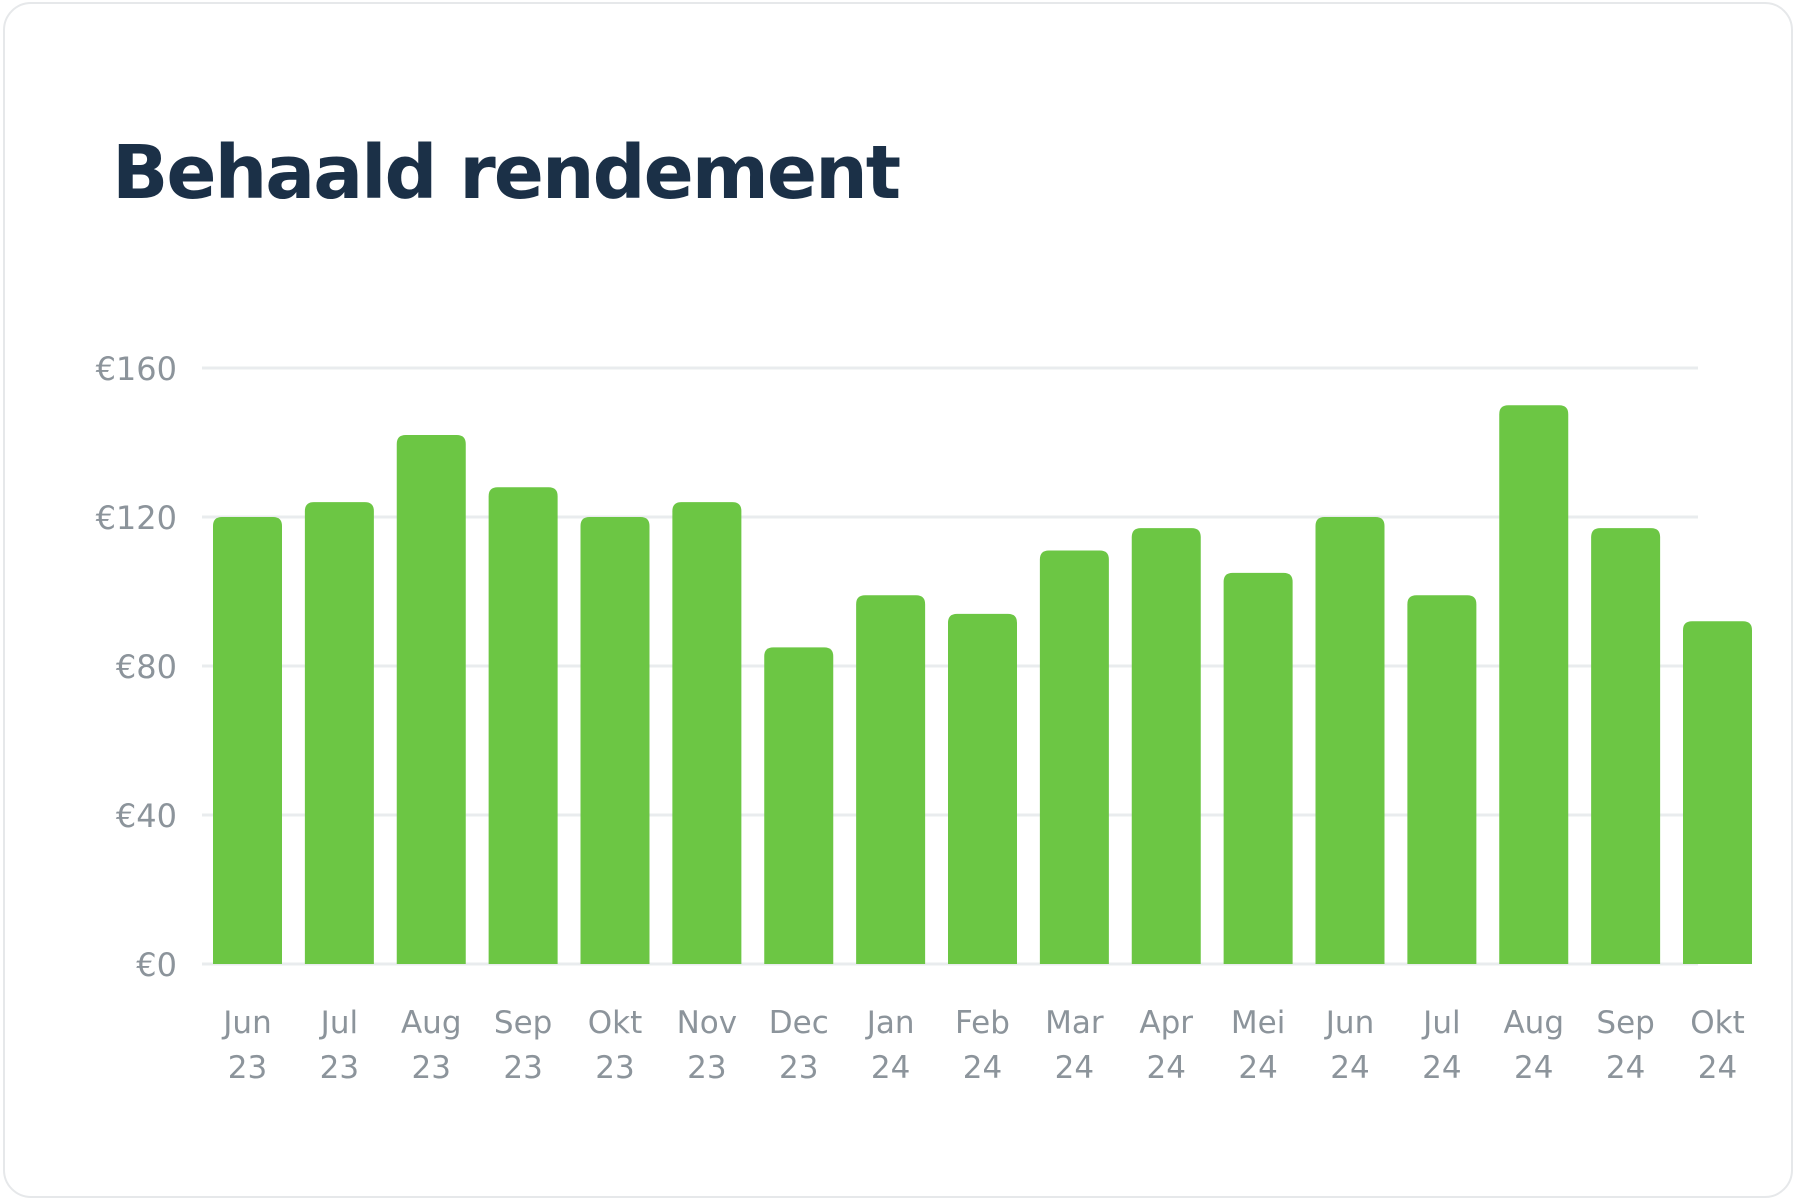 The height and width of the screenshot is (1204, 1800). Describe the element at coordinates (615, 1045) in the screenshot. I see `x-tick-label: Okt 23` at that location.